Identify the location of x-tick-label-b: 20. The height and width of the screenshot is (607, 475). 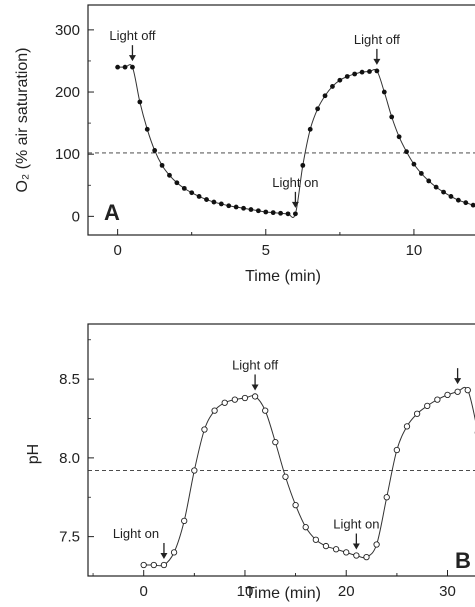
(346, 591).